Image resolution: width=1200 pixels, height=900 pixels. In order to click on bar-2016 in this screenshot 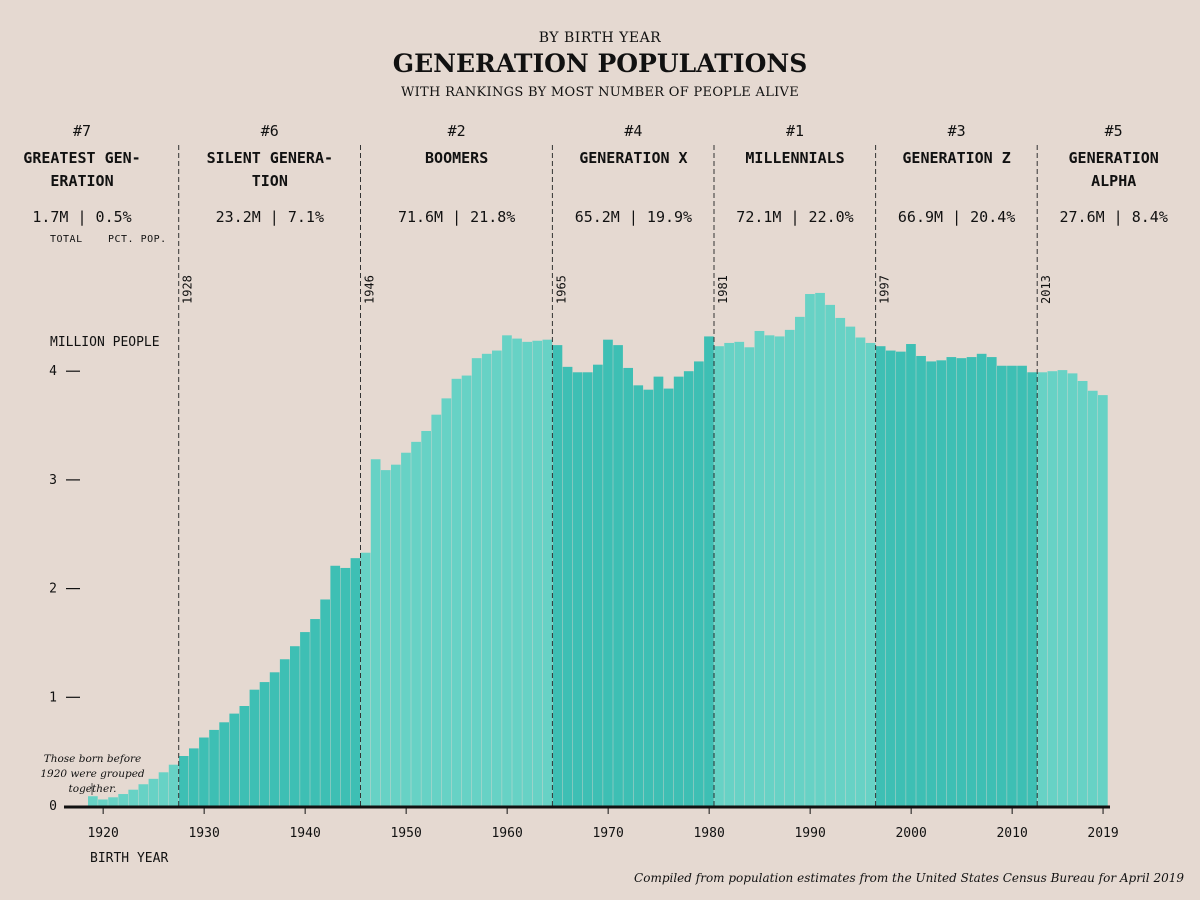, I will do `click(1072, 589)`.